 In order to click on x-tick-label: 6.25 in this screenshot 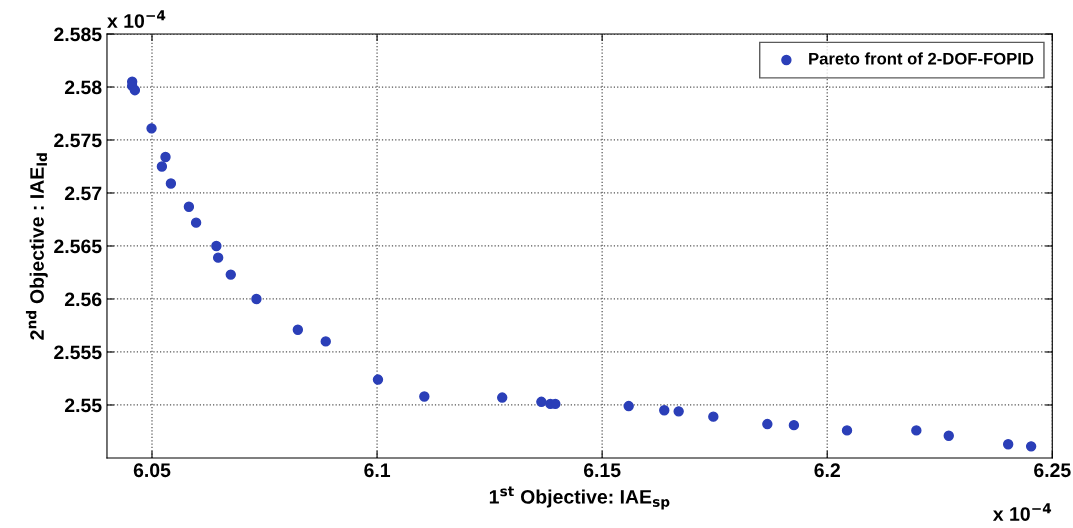, I will do `click(1052, 470)`.